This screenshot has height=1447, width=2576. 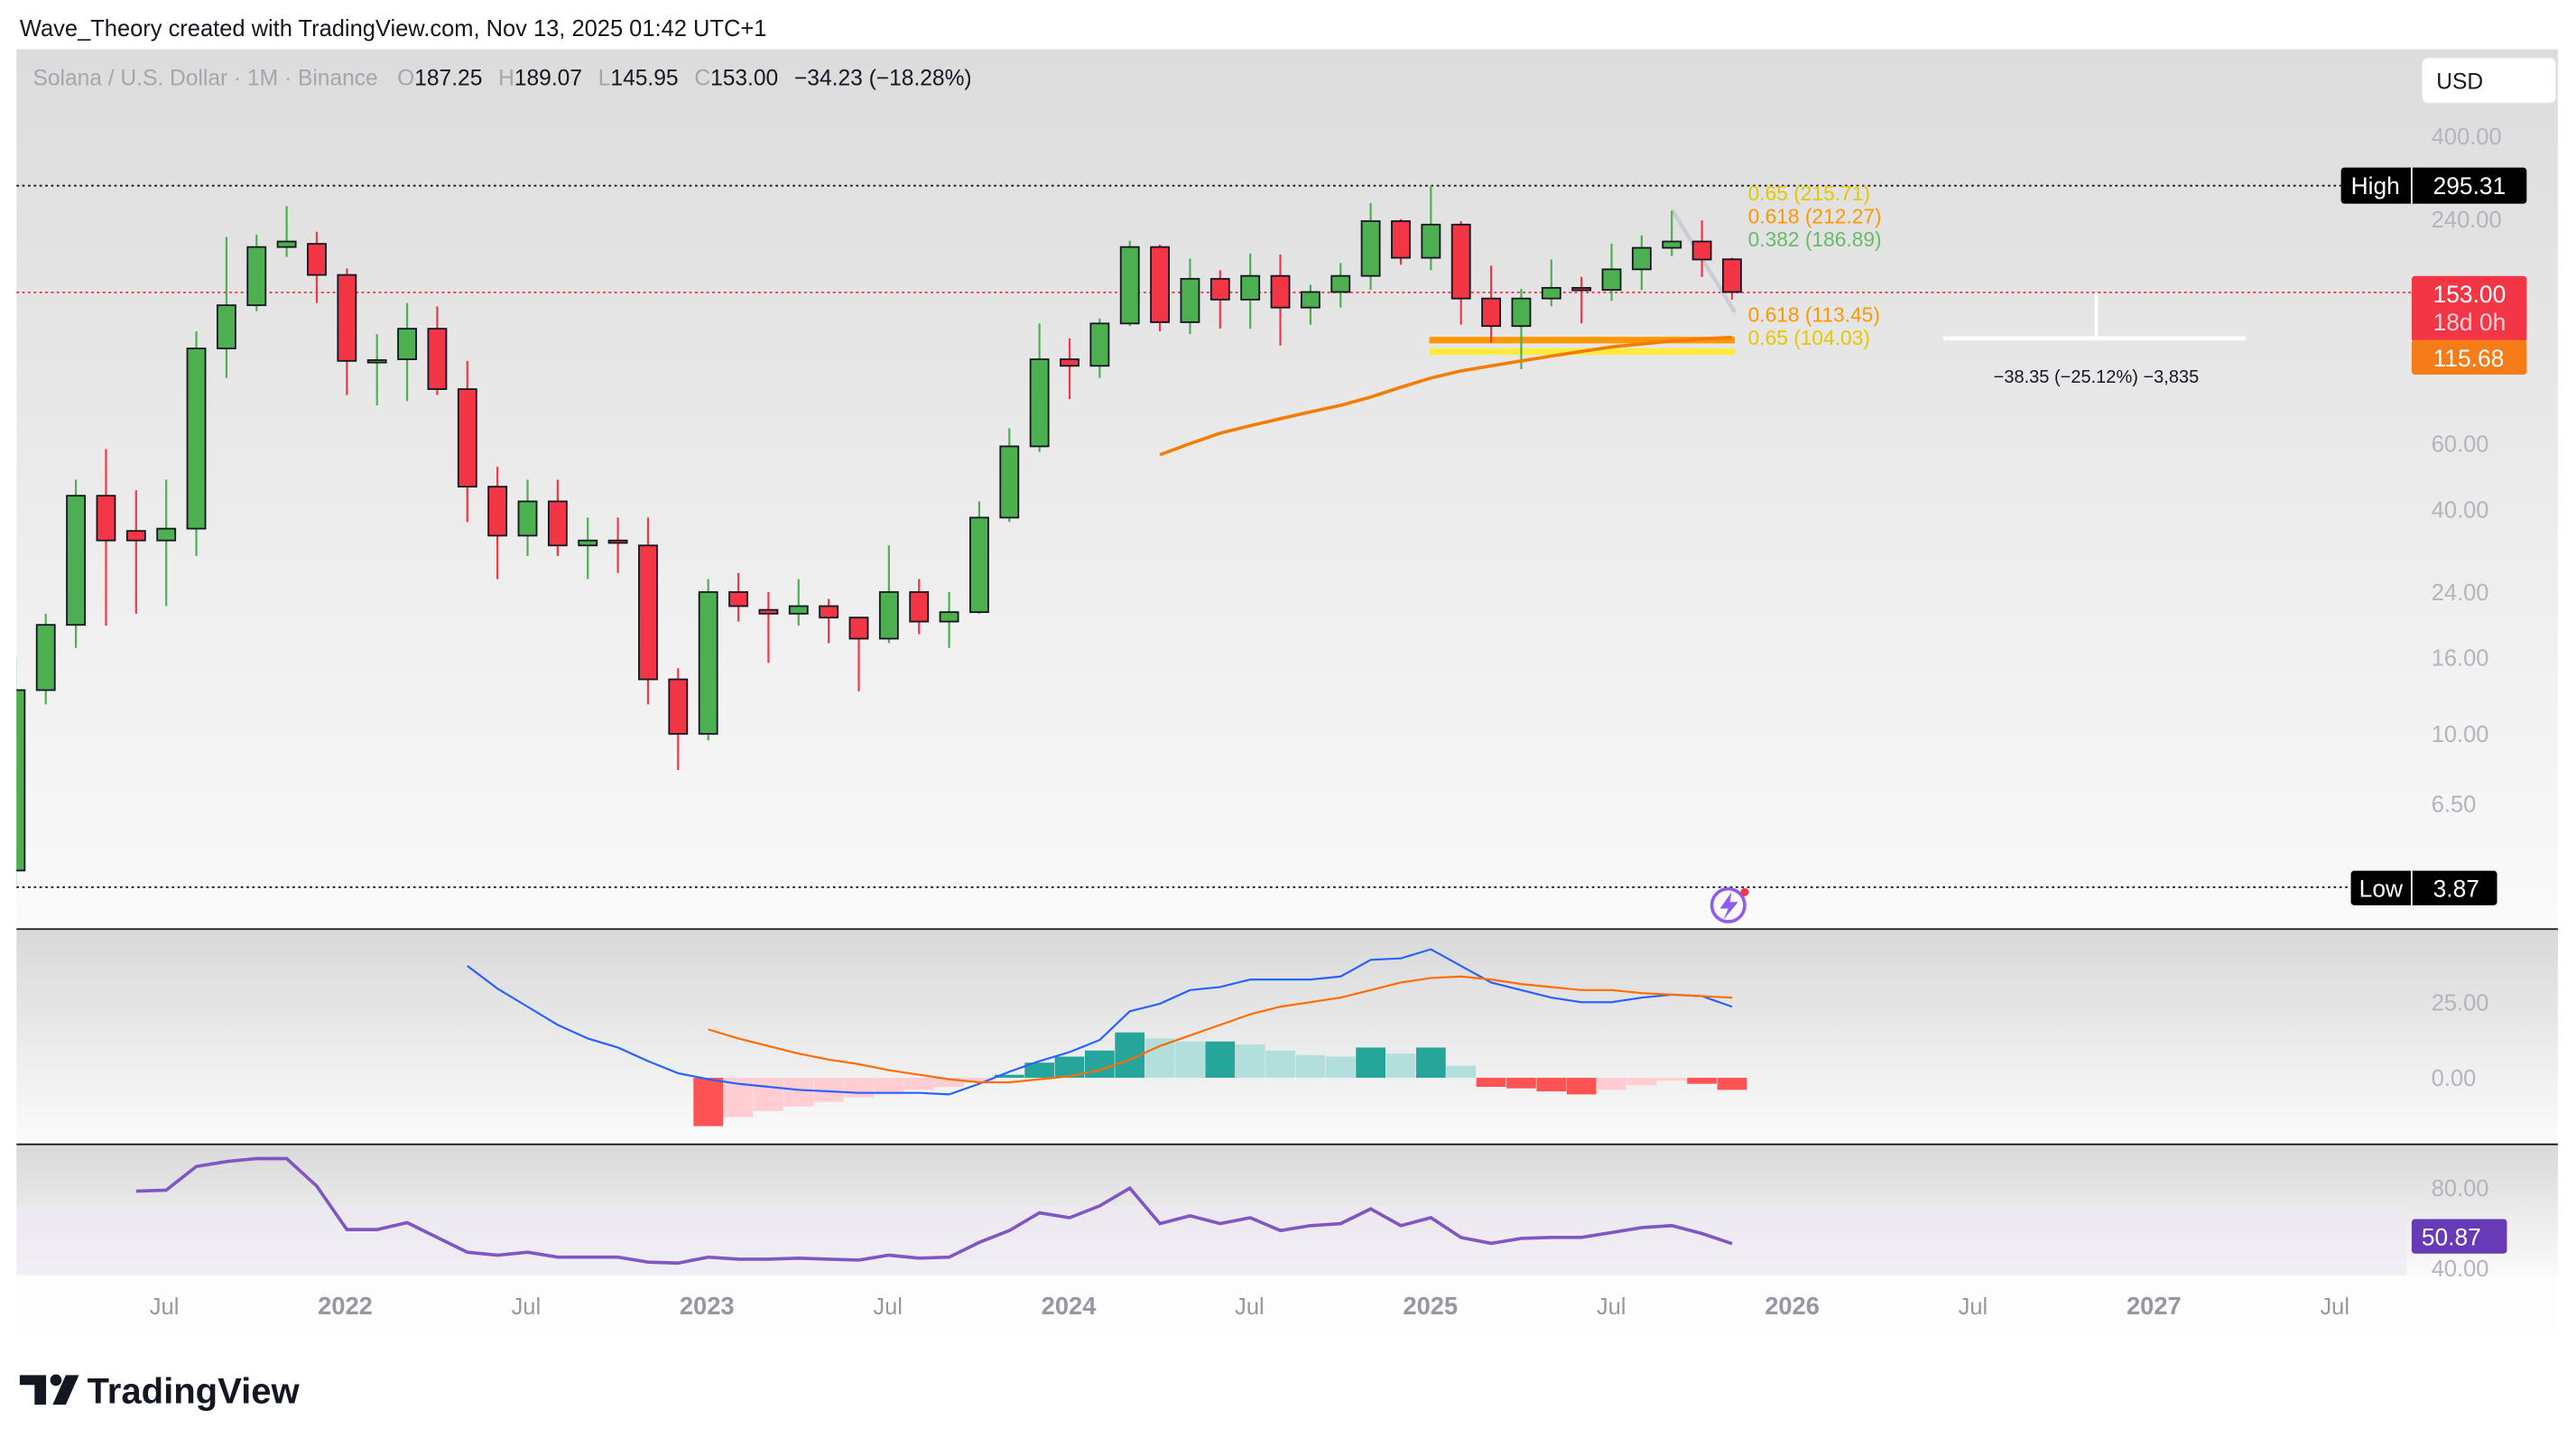 What do you see at coordinates (204, 79) in the screenshot?
I see `symbol-title: Solana / U.S. Dollar · 1M · Binance` at bounding box center [204, 79].